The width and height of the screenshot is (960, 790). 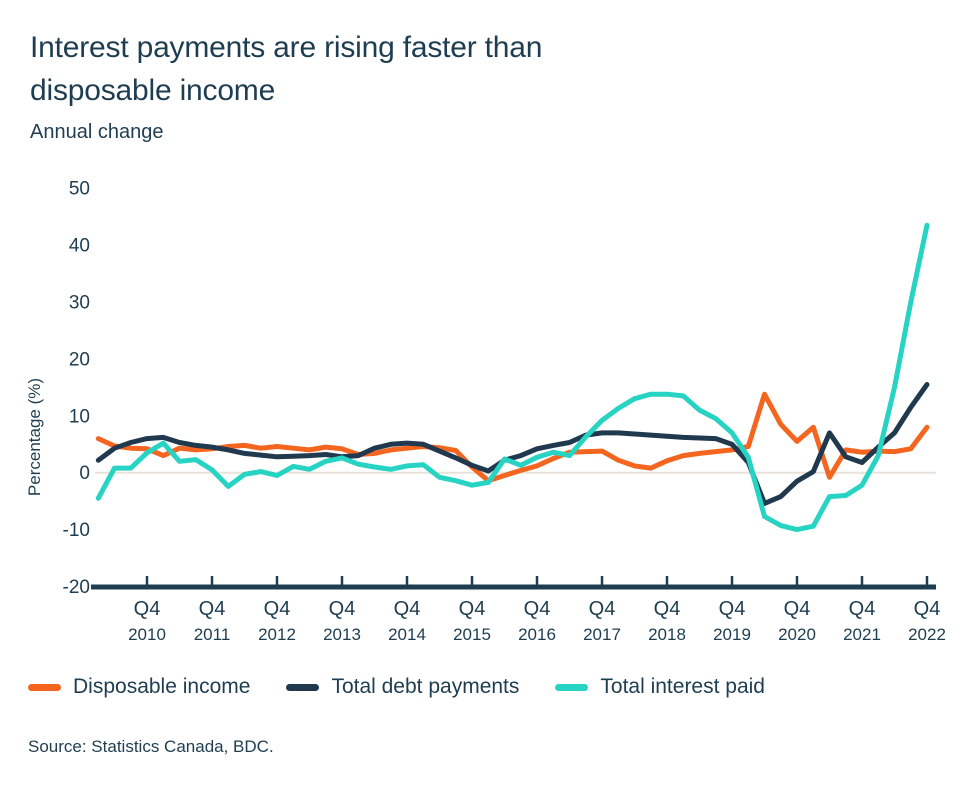 What do you see at coordinates (84, 473) in the screenshot?
I see `y-axis-tick-label: 0` at bounding box center [84, 473].